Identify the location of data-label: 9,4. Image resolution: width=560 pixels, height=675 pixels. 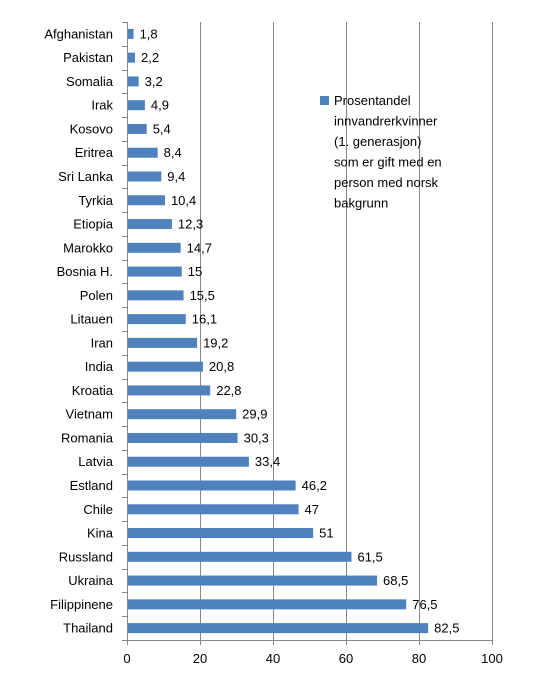
(176, 176).